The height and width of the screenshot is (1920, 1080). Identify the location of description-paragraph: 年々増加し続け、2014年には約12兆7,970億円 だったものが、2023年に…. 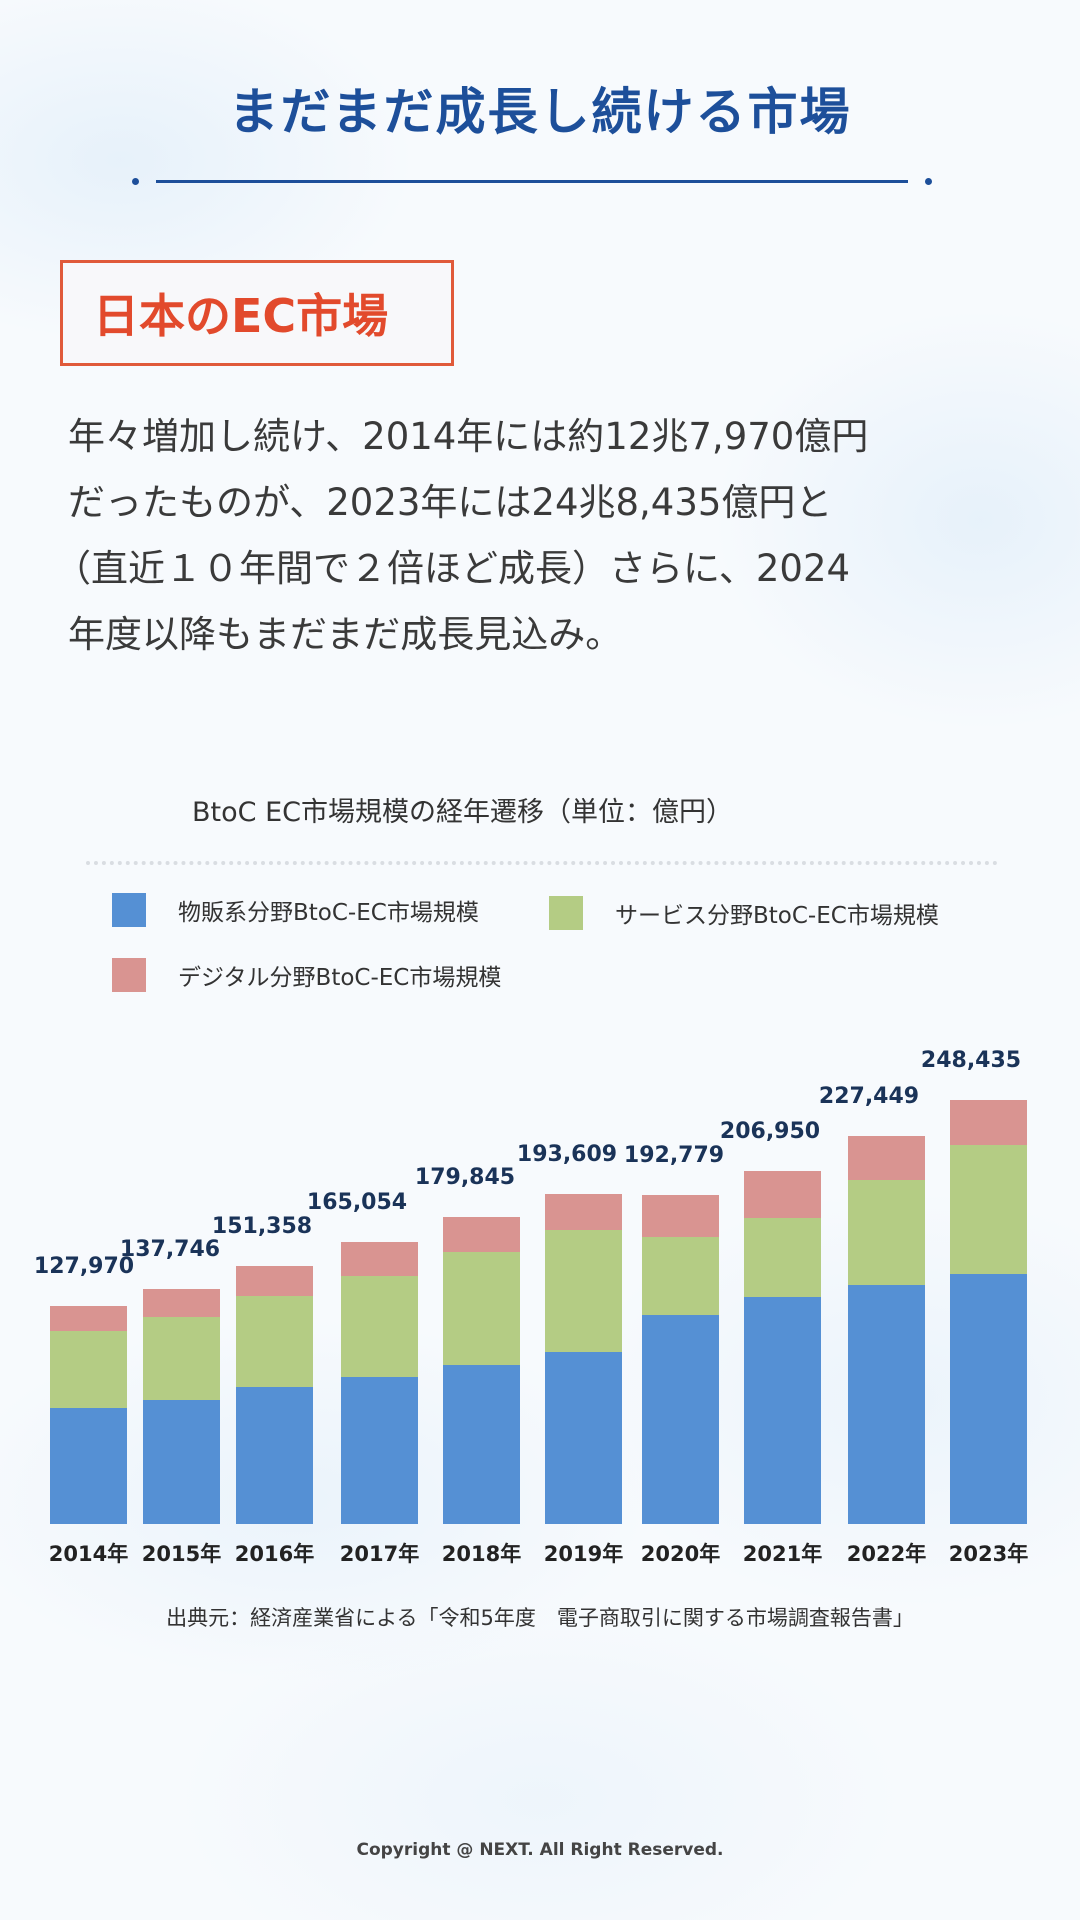
(511, 536).